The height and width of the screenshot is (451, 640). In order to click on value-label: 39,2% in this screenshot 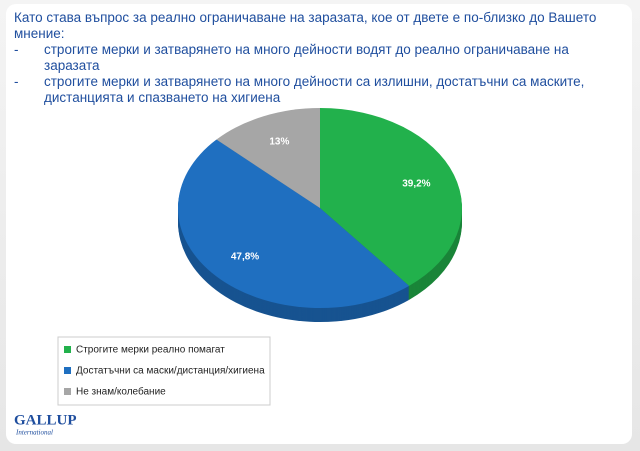, I will do `click(416, 184)`.